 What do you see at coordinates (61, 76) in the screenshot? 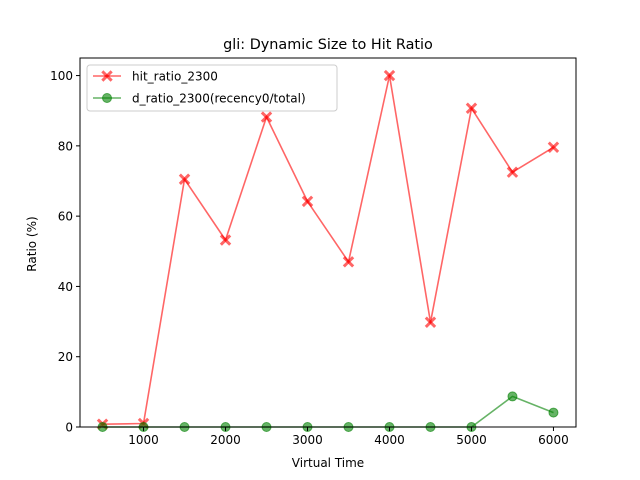
I see `y-tick-label-5: 100` at bounding box center [61, 76].